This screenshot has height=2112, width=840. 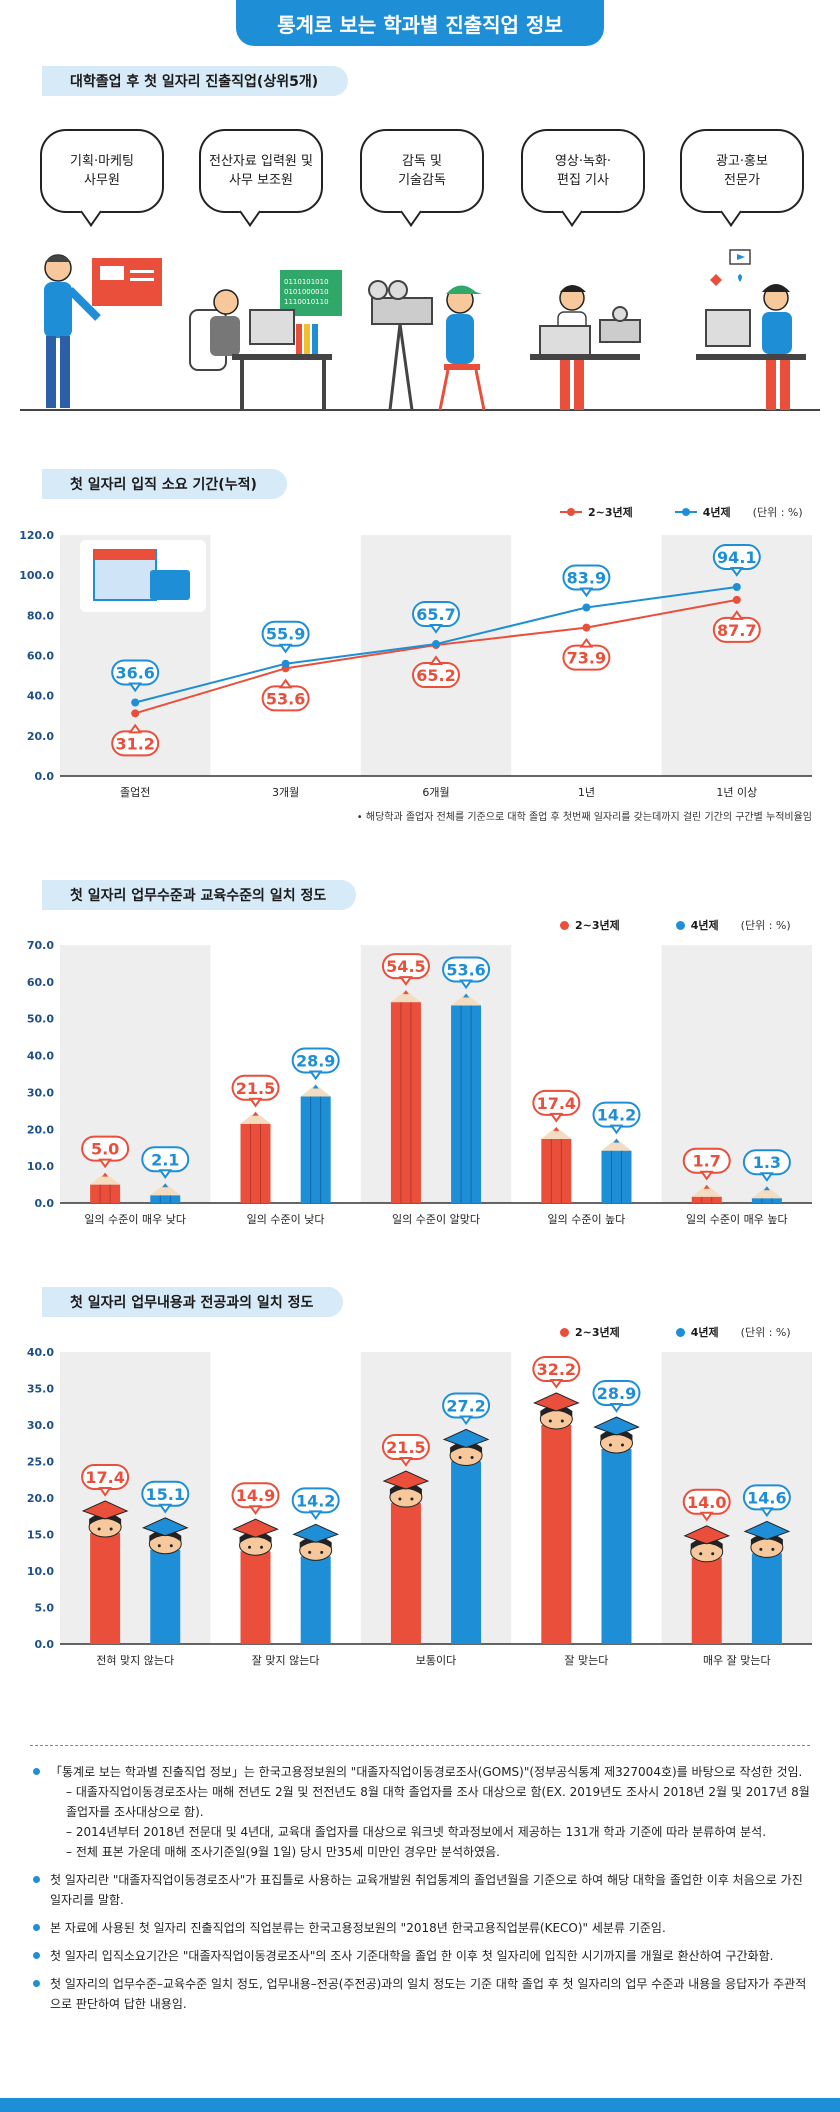 I want to click on legend3-blue-dot, so click(x=680, y=1332).